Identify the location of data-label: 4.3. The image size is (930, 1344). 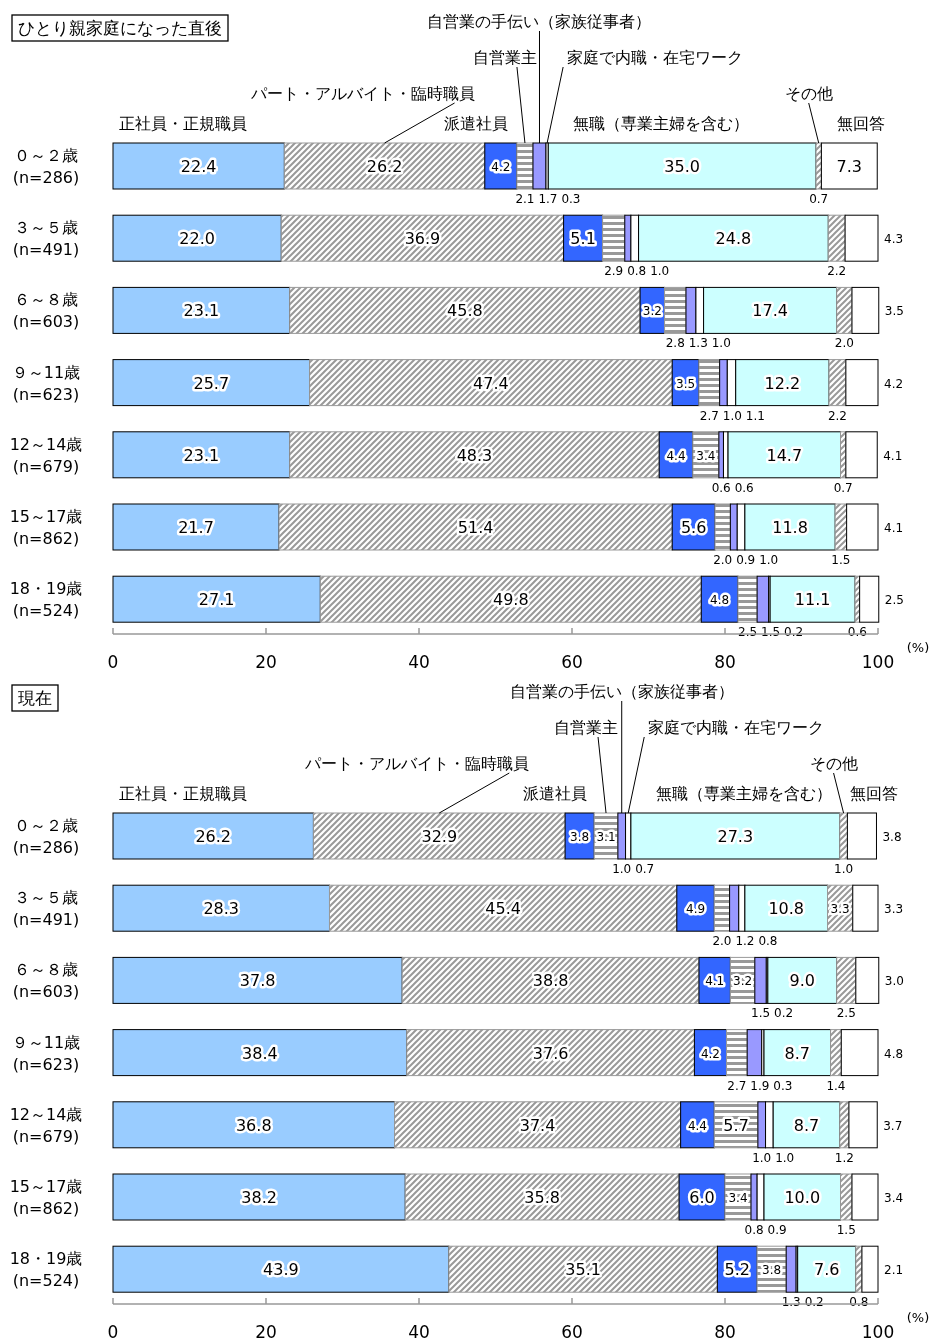
(894, 239).